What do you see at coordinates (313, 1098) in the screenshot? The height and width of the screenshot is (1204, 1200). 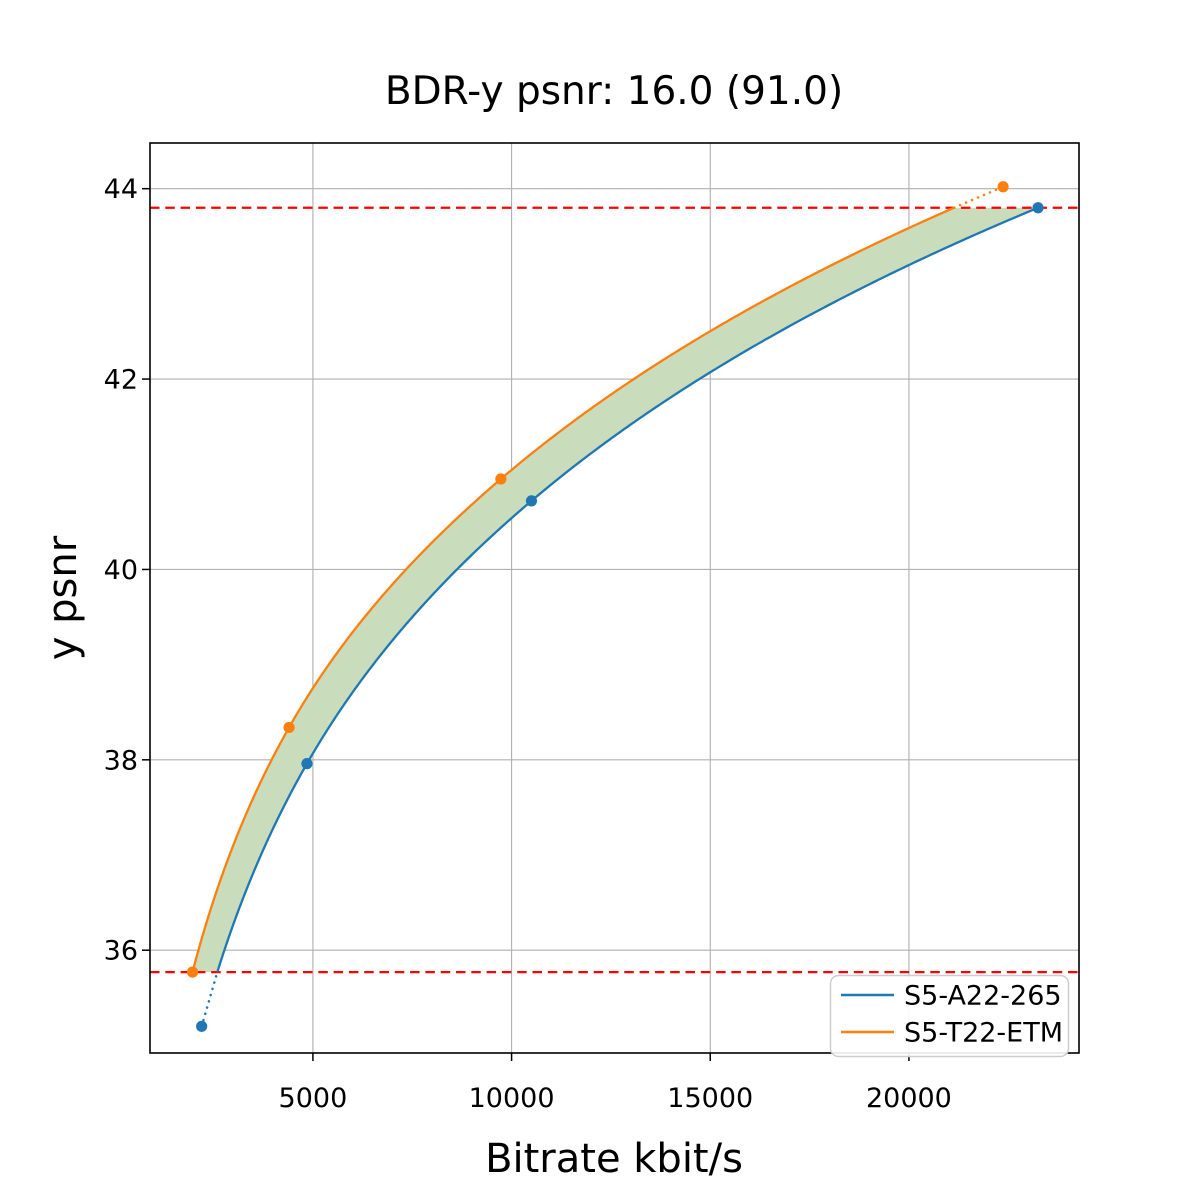 I see `x-tick-label: 5000` at bounding box center [313, 1098].